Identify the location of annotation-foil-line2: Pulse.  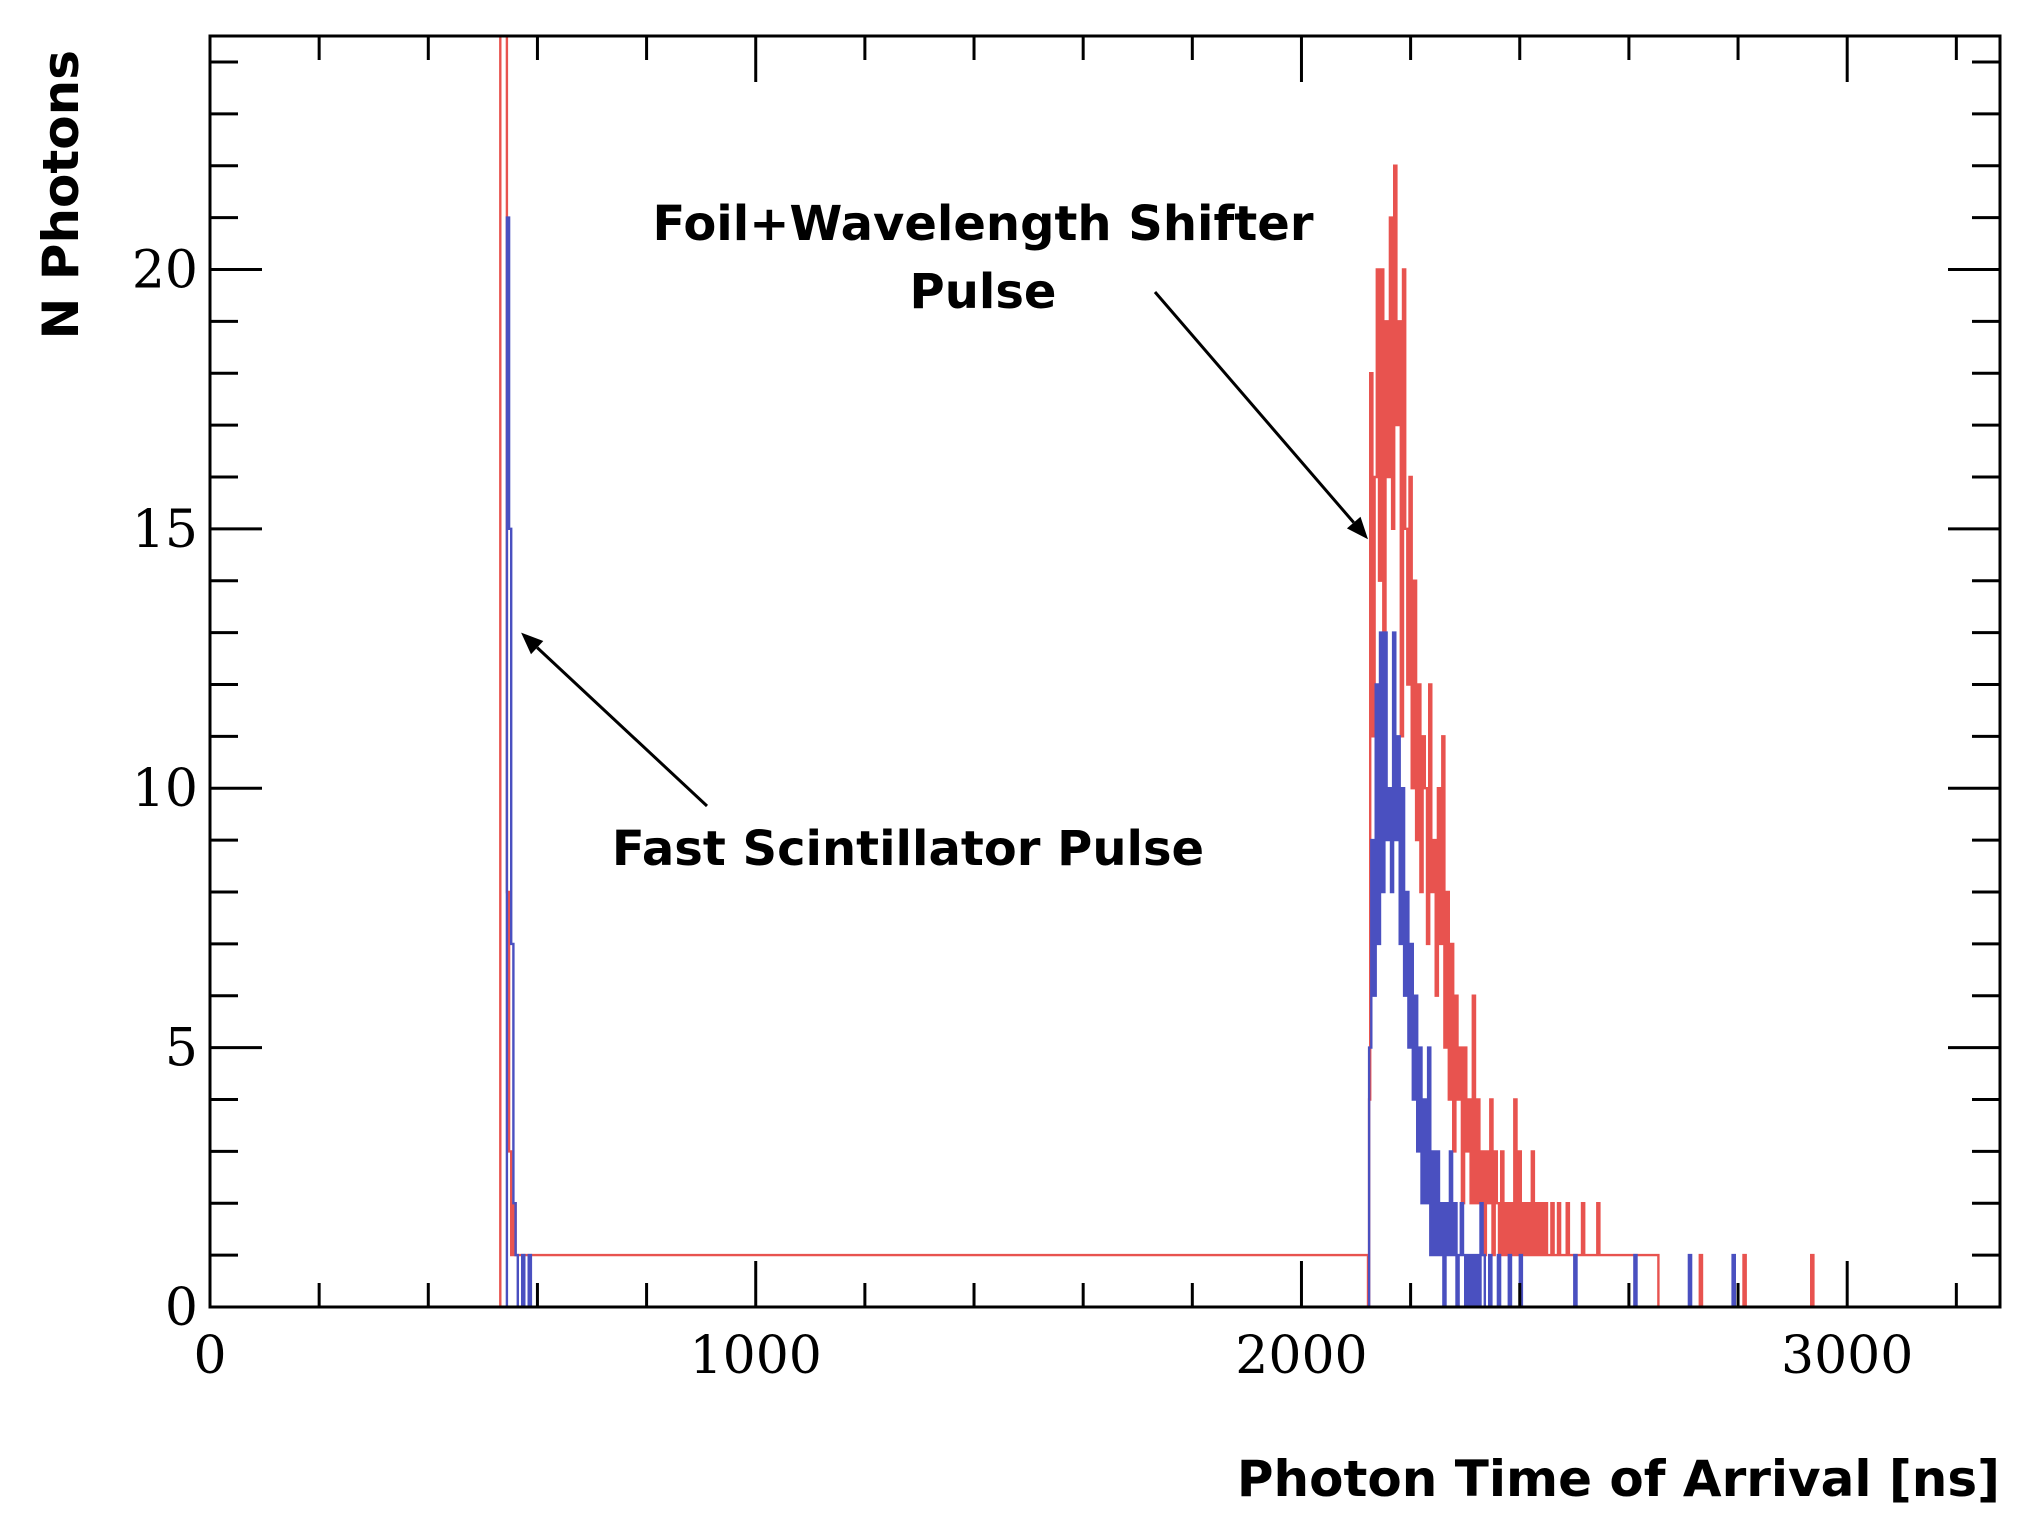
(983, 292).